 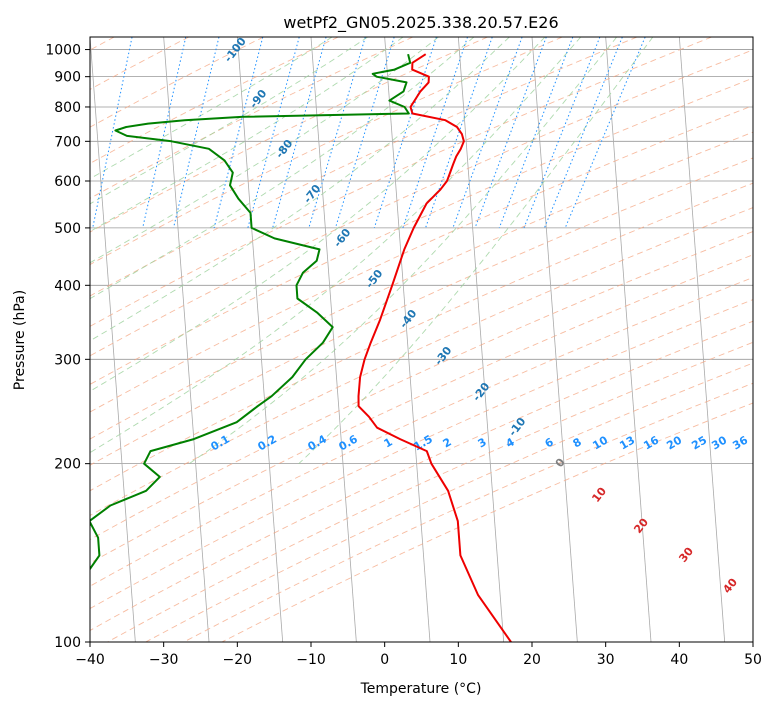 I want to click on x-tick-label: −40, so click(x=90, y=660).